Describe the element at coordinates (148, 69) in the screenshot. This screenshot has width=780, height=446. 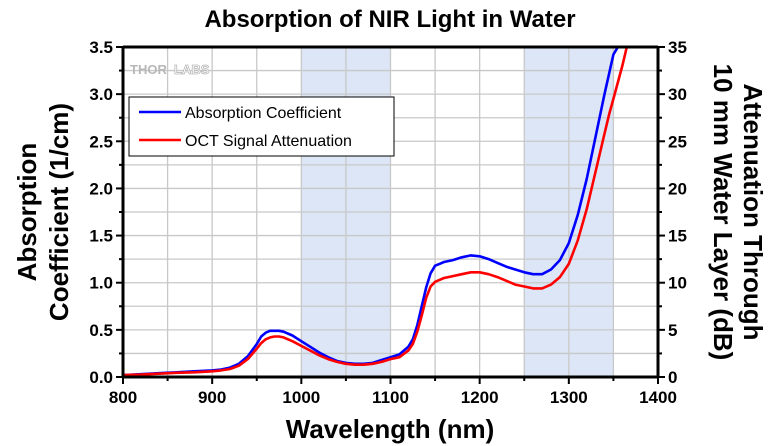
I see `watermark-thor: THOR` at that location.